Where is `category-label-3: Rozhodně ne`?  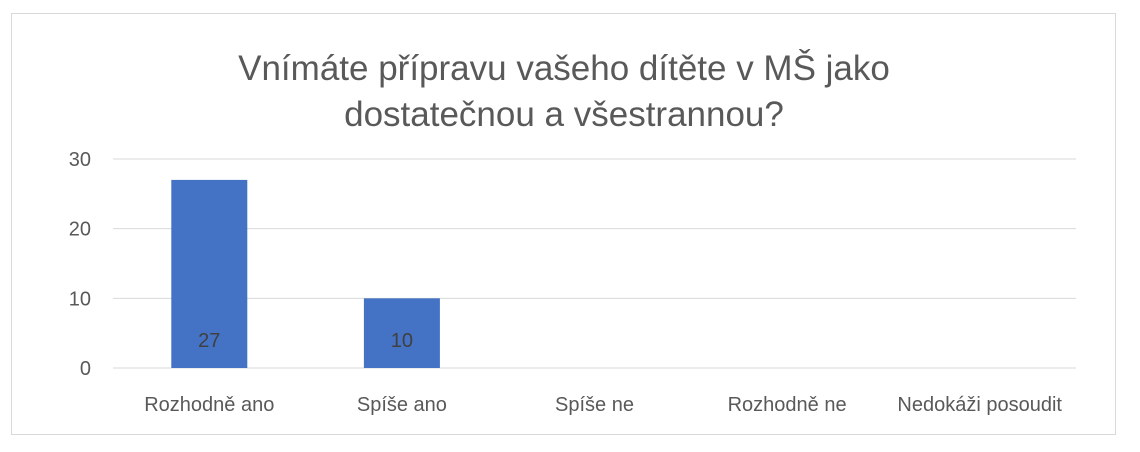
category-label-3: Rozhodně ne is located at coordinates (787, 405).